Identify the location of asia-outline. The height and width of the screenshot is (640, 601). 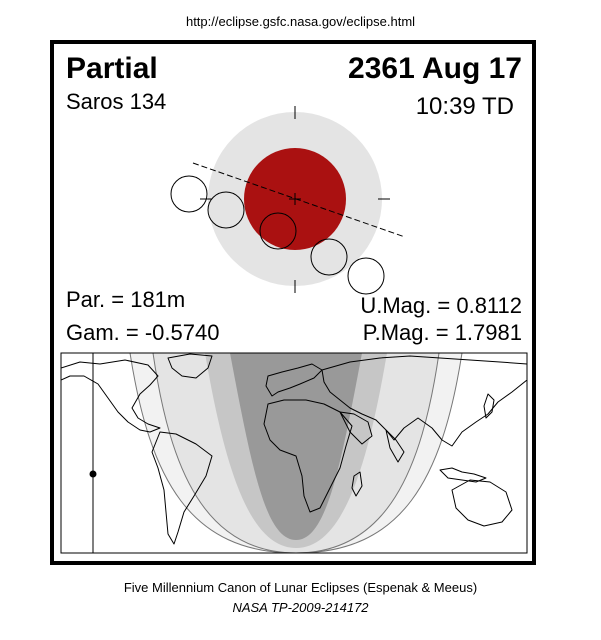
(424, 401).